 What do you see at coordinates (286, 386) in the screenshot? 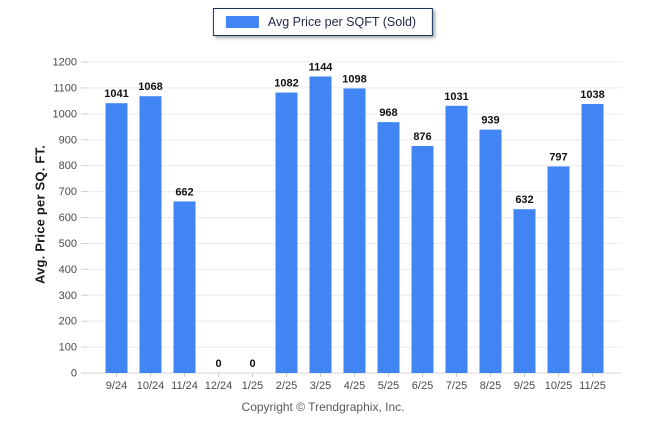
I see `x-tick-label: 2/25` at bounding box center [286, 386].